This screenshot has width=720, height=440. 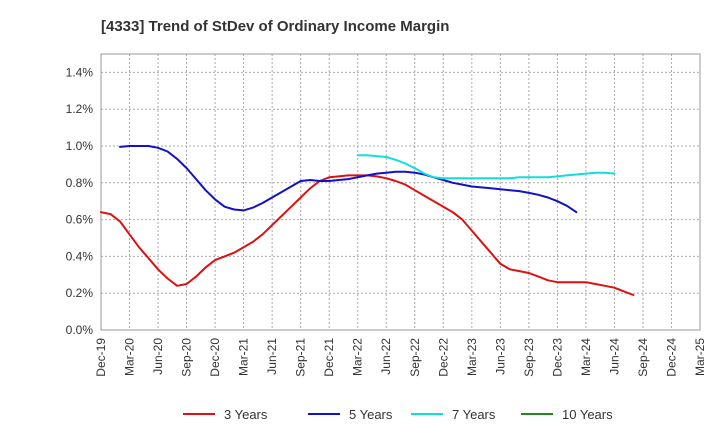 What do you see at coordinates (187, 357) in the screenshot?
I see `x-tick-label: Sep-20` at bounding box center [187, 357].